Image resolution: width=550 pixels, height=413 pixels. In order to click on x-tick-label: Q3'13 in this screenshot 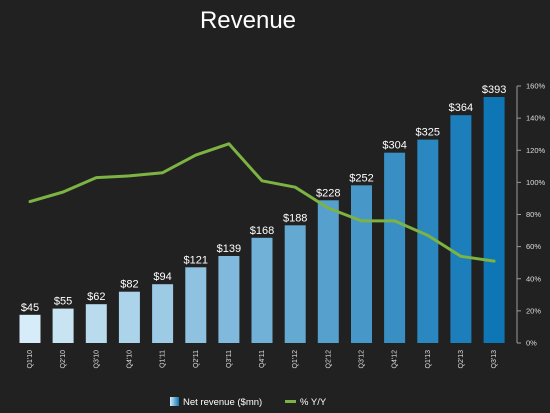, I will do `click(494, 359)`.